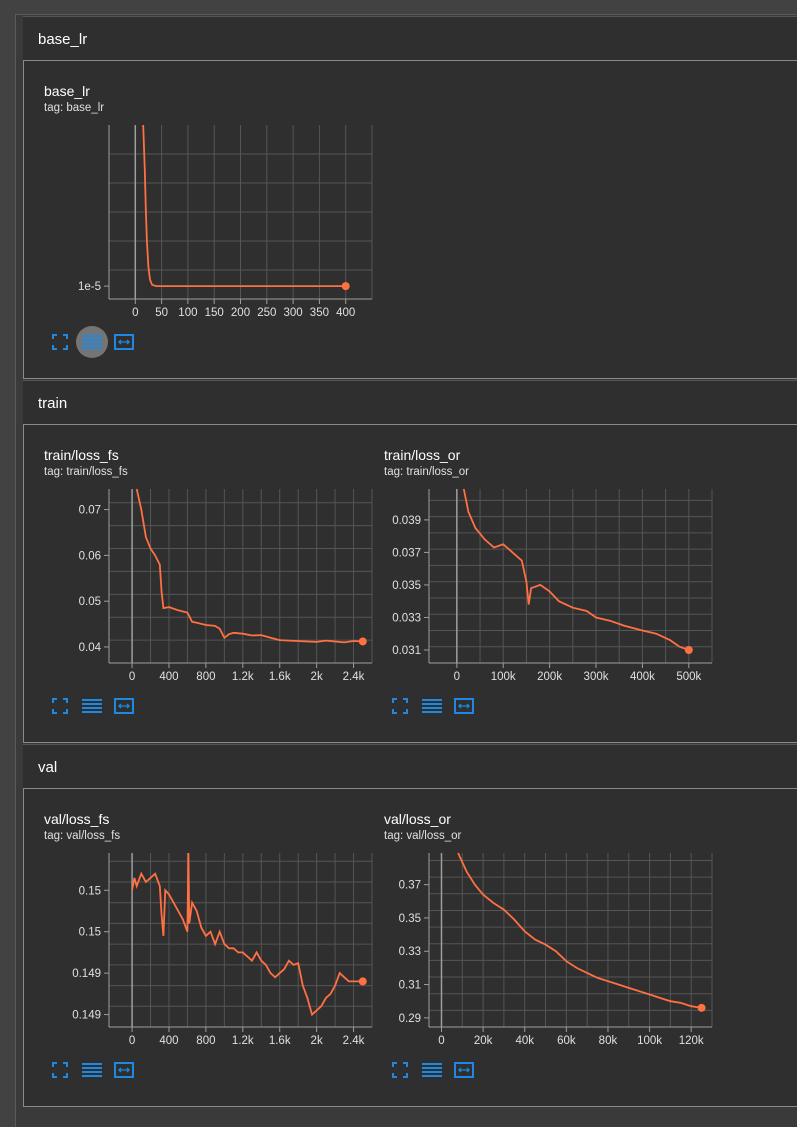 The height and width of the screenshot is (1127, 797). I want to click on y-tick-label: 0.033, so click(406, 618).